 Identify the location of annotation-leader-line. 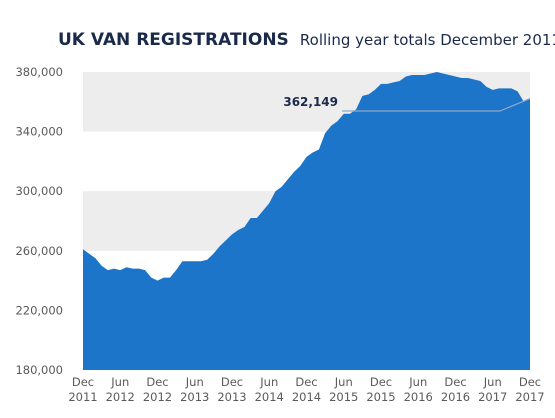
(436, 105).